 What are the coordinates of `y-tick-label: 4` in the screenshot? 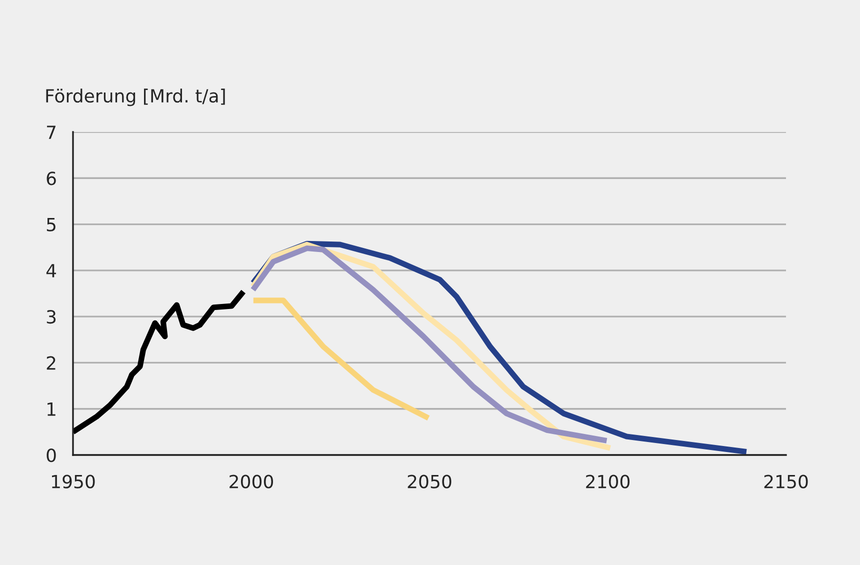 It's located at (51, 271).